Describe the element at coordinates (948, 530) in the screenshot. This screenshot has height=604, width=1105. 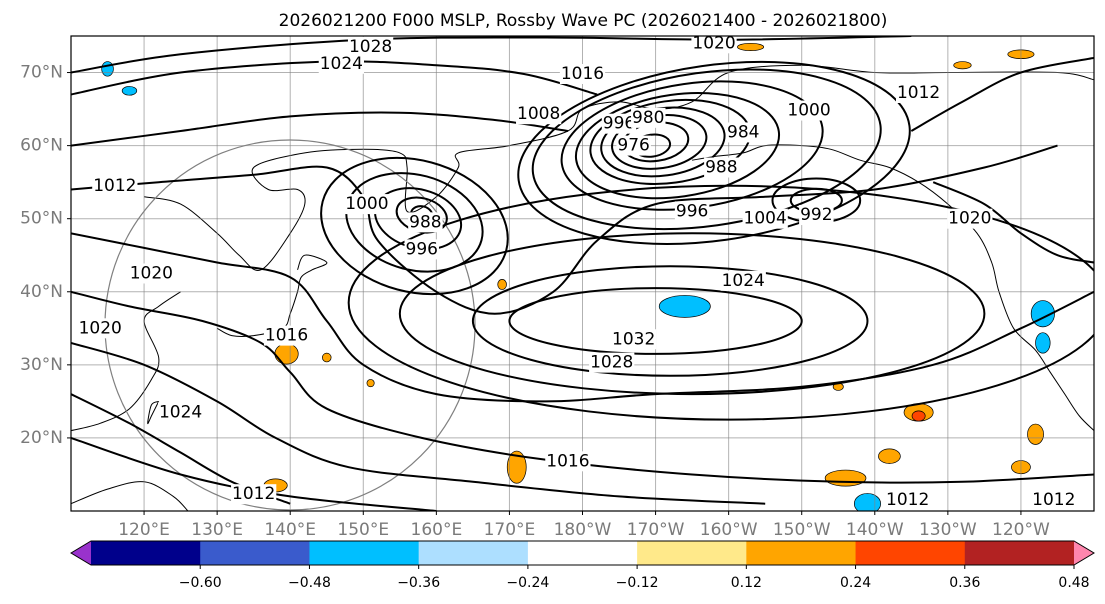
I see `lon-tick-label: 130°W` at that location.